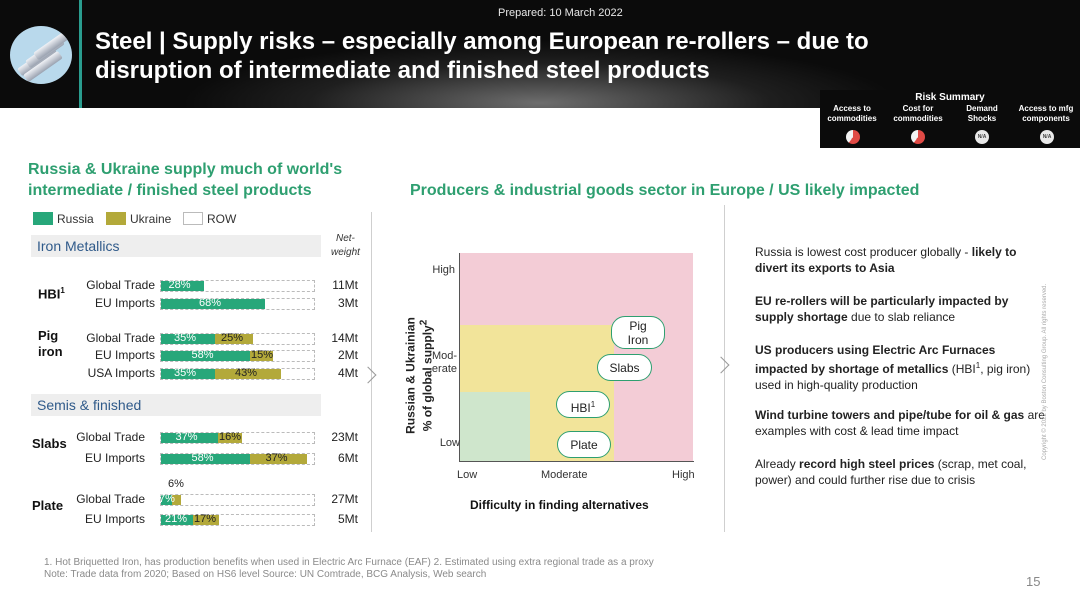  I want to click on risk-cost-commodities: Cost for commodities, so click(918, 113).